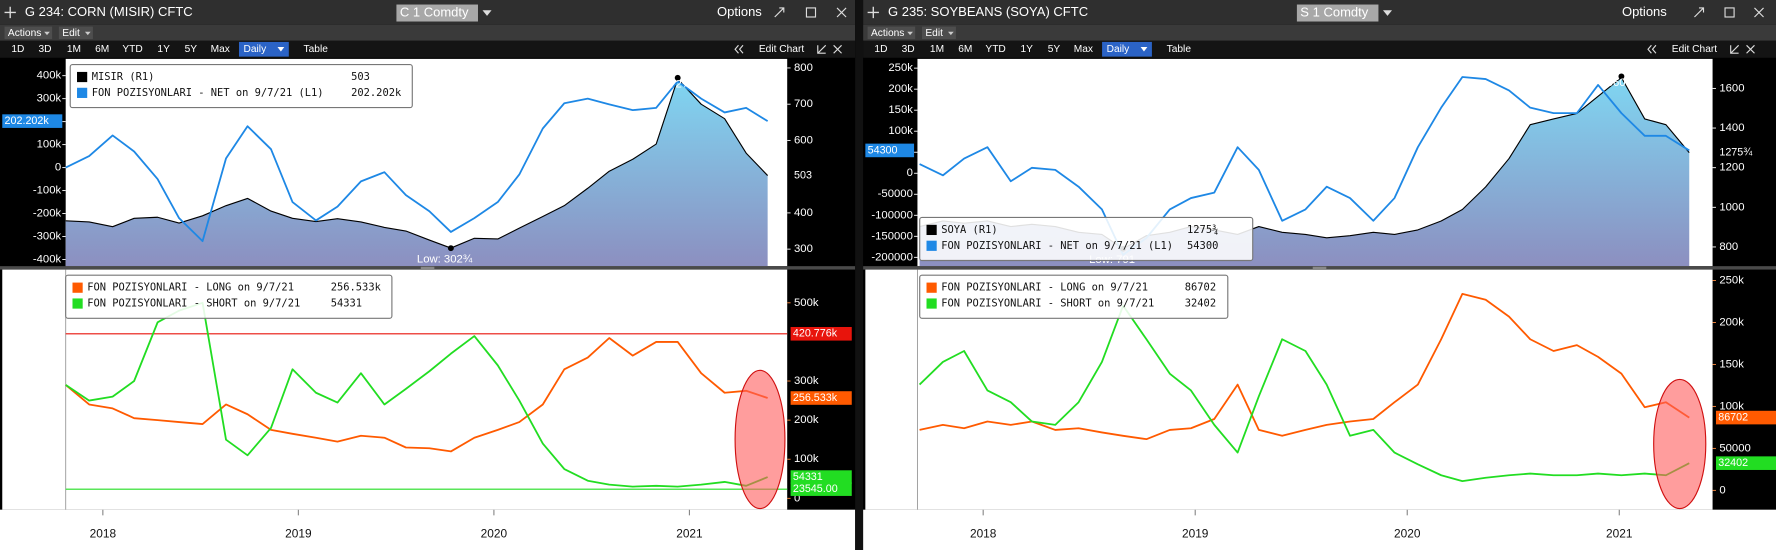  I want to click on reference-label: 420.776k, so click(815, 334).